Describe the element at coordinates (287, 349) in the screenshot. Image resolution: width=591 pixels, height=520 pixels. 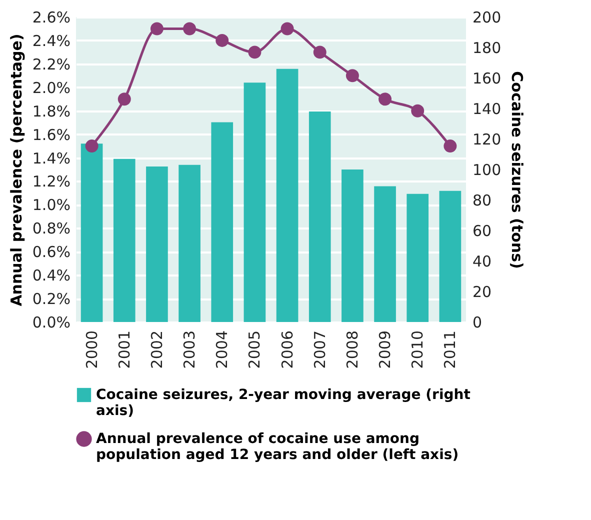
I see `x-tick-label: 2006` at that location.